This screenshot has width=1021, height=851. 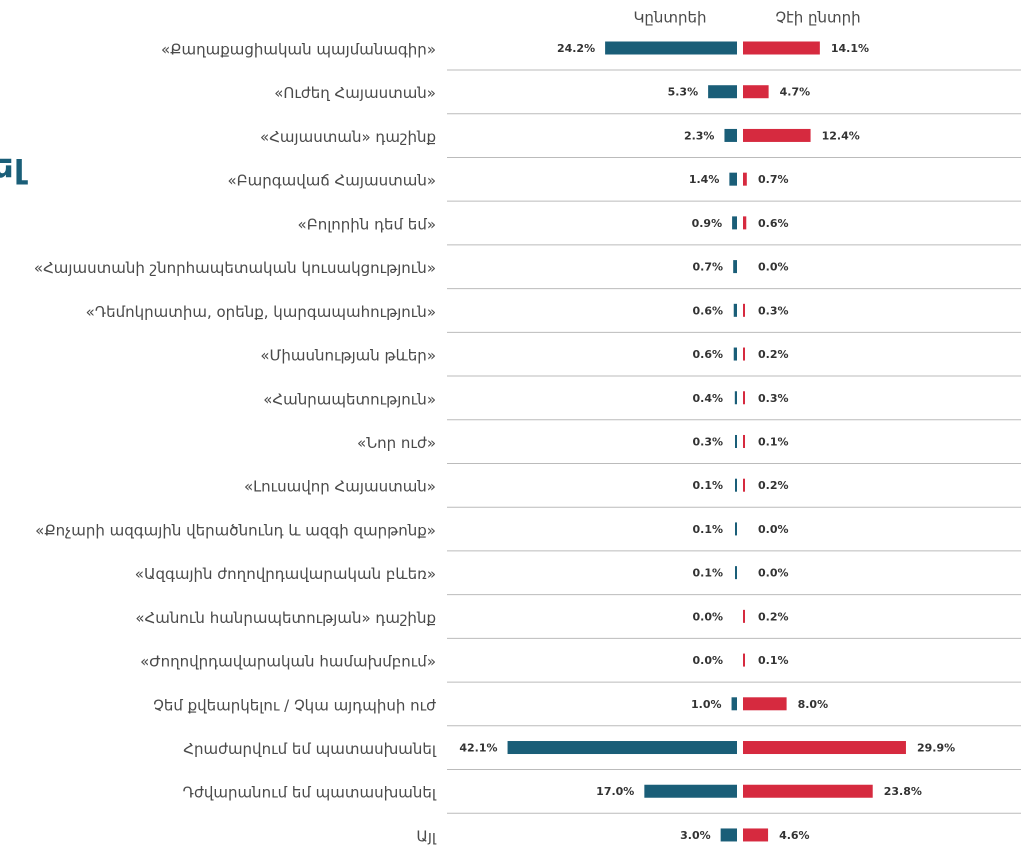 I want to click on legend-entry: Չէի ընտրի, so click(x=817, y=18).